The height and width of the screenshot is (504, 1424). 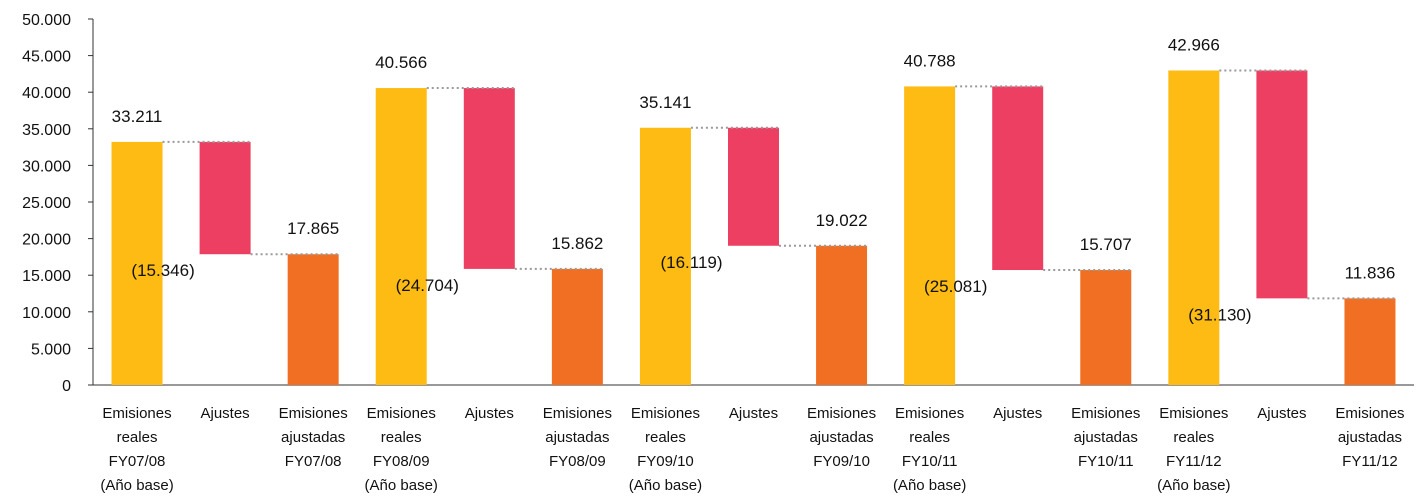 What do you see at coordinates (1219, 314) in the screenshot?
I see `data-label: (31.130)` at bounding box center [1219, 314].